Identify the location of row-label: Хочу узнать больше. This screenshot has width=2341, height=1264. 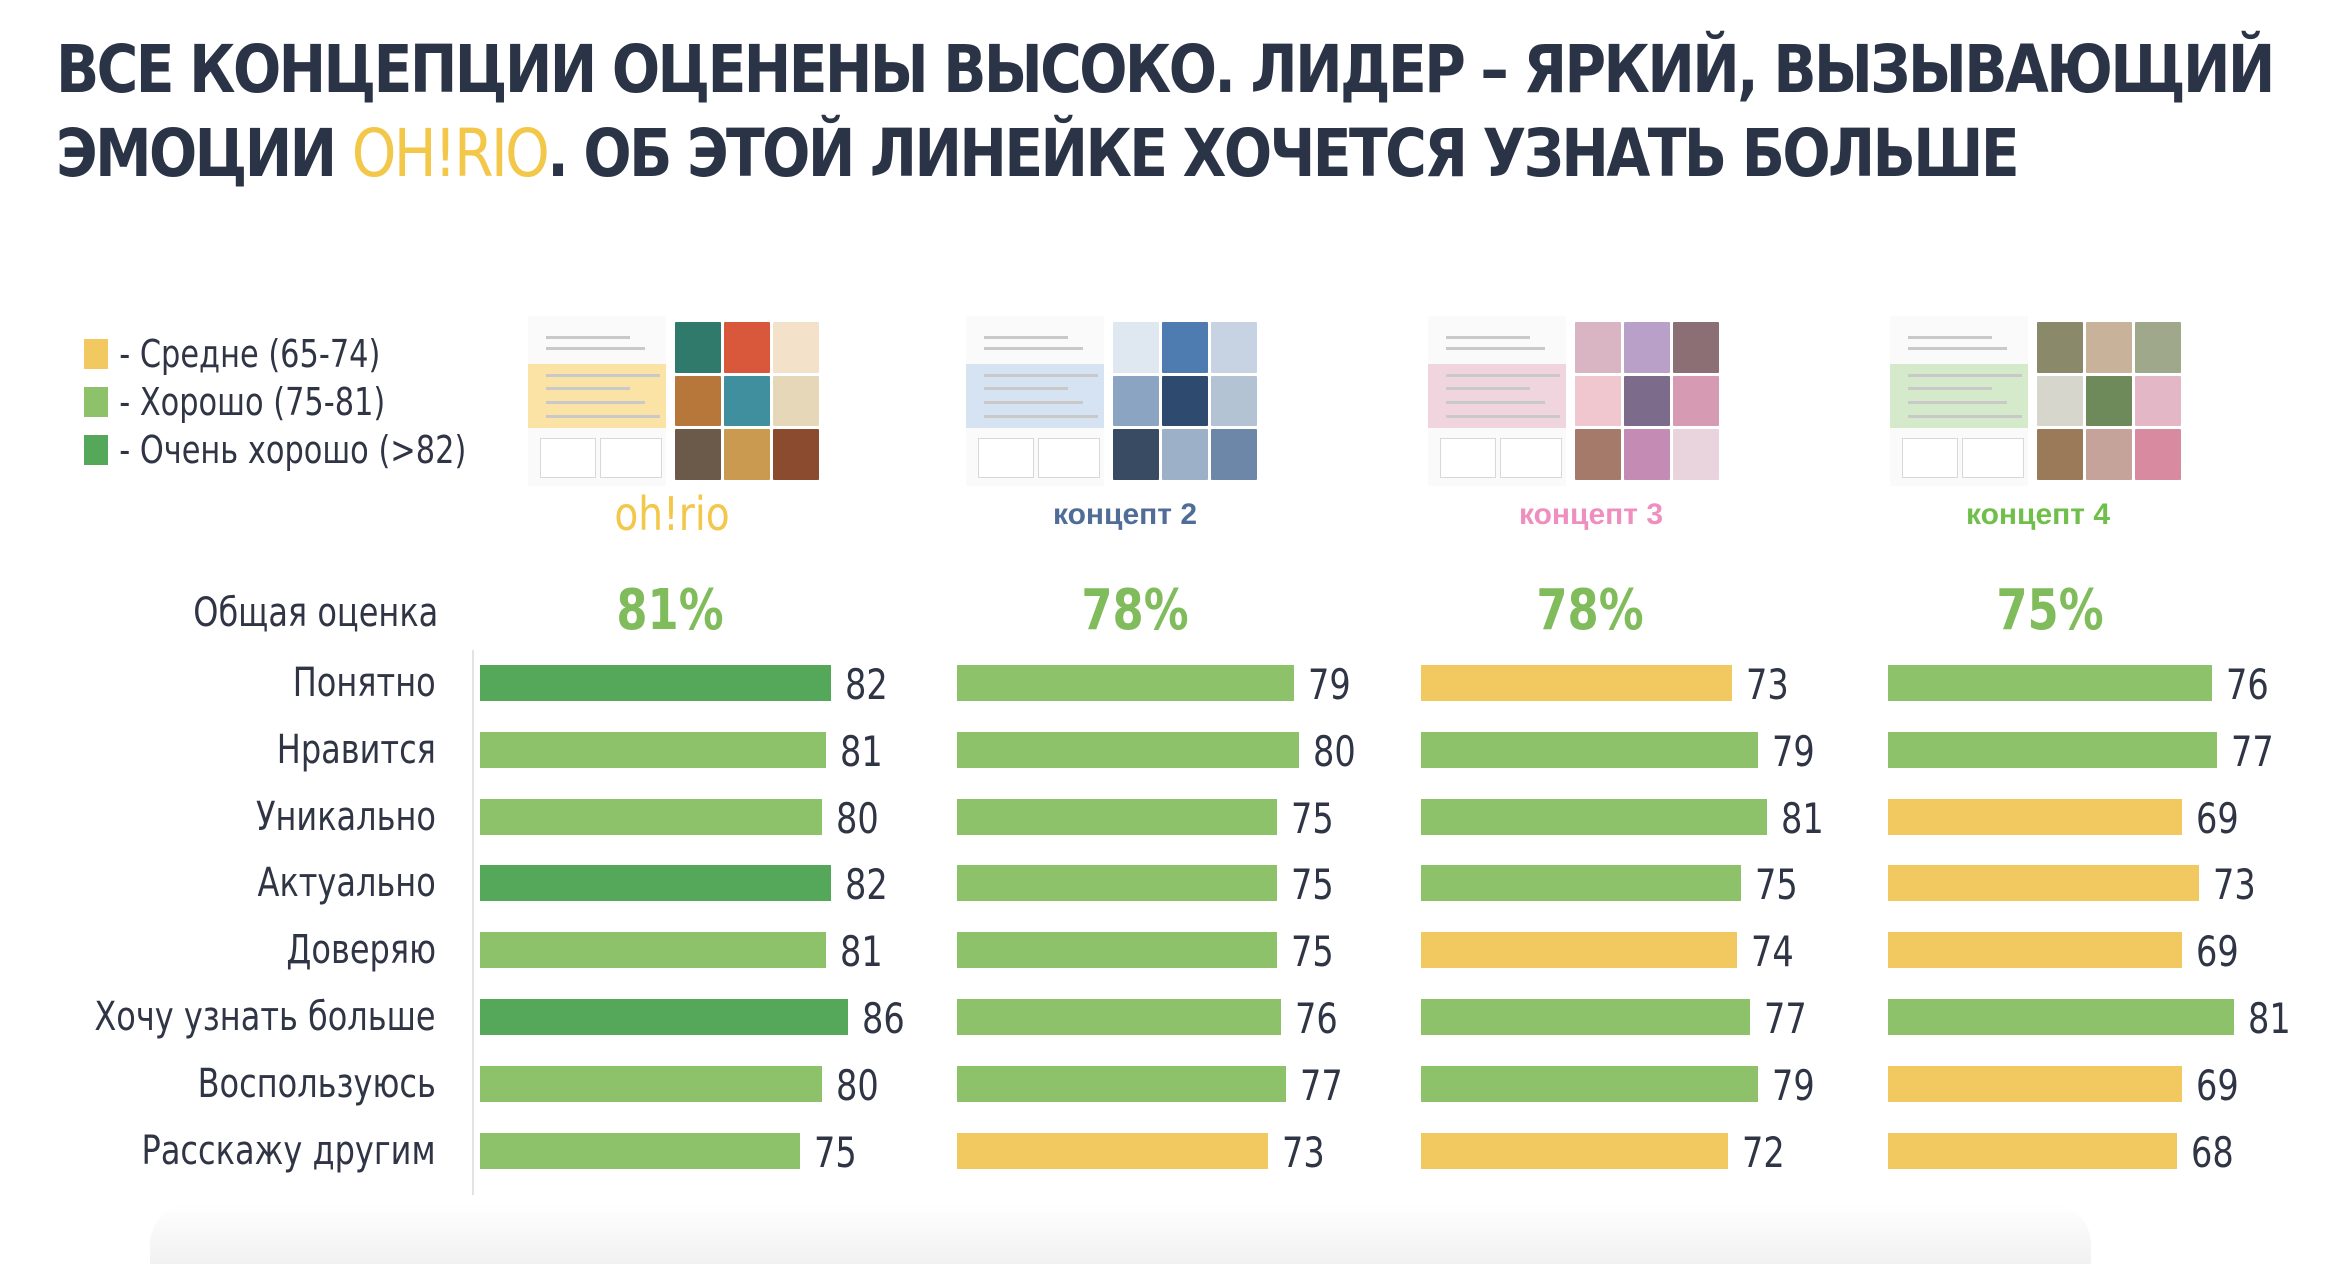
(265, 1017).